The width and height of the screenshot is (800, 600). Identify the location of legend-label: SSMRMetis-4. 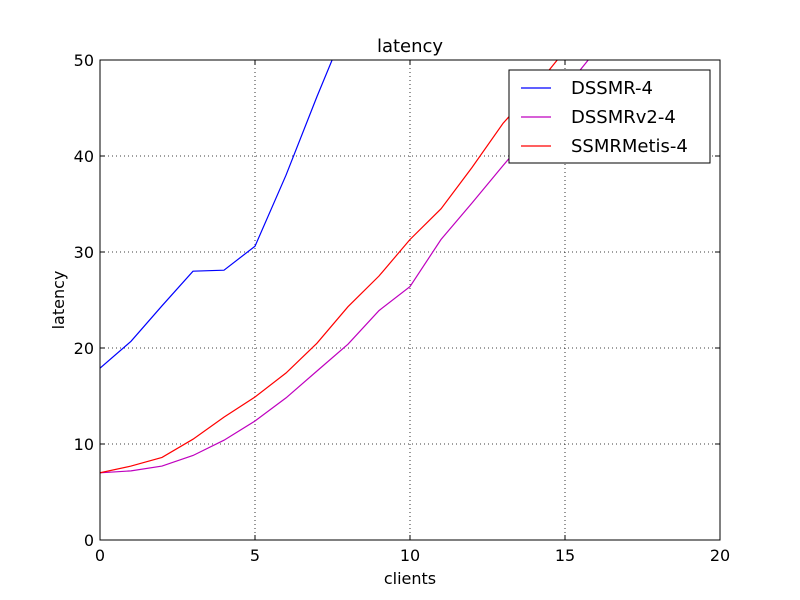
(629, 146).